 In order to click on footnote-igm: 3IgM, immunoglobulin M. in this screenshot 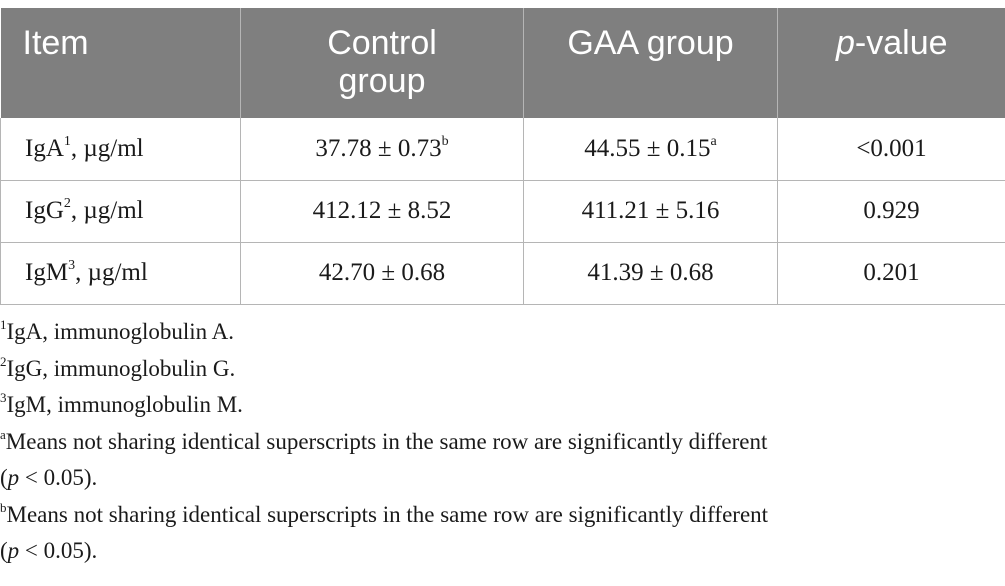, I will do `click(121, 403)`.